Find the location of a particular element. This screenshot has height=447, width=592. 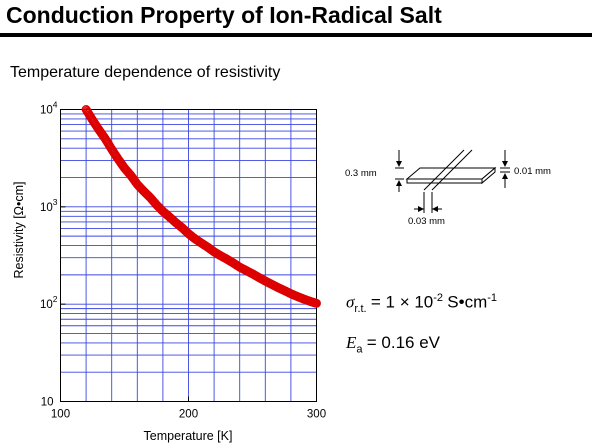

sample-top-face is located at coordinates (451, 173).